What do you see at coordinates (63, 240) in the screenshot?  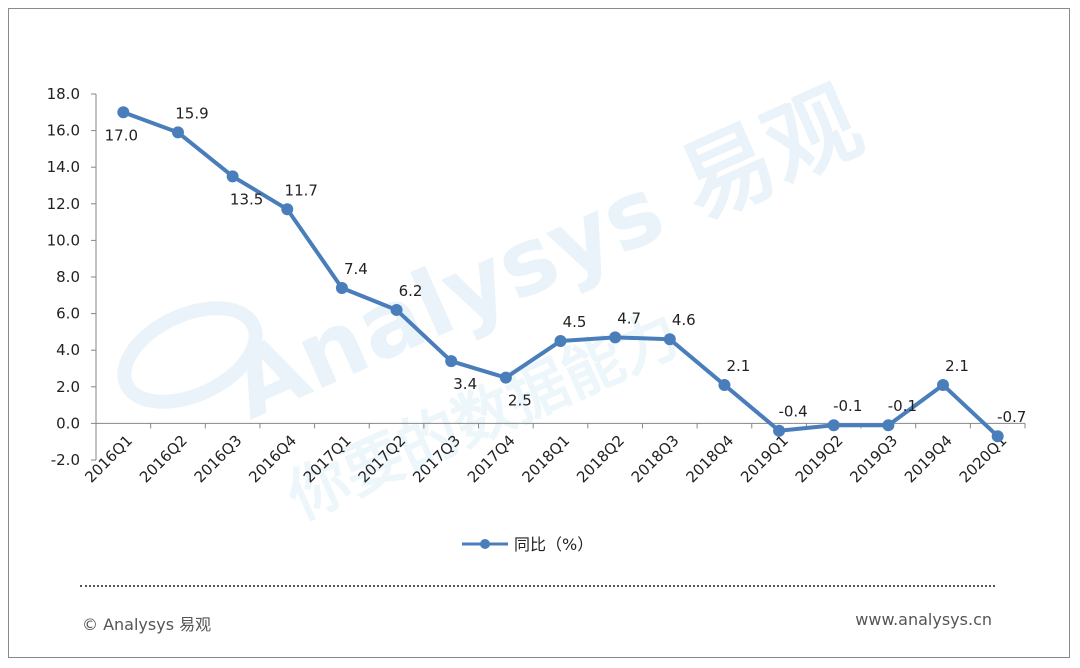 I see `y-tick-label: 10.0` at bounding box center [63, 240].